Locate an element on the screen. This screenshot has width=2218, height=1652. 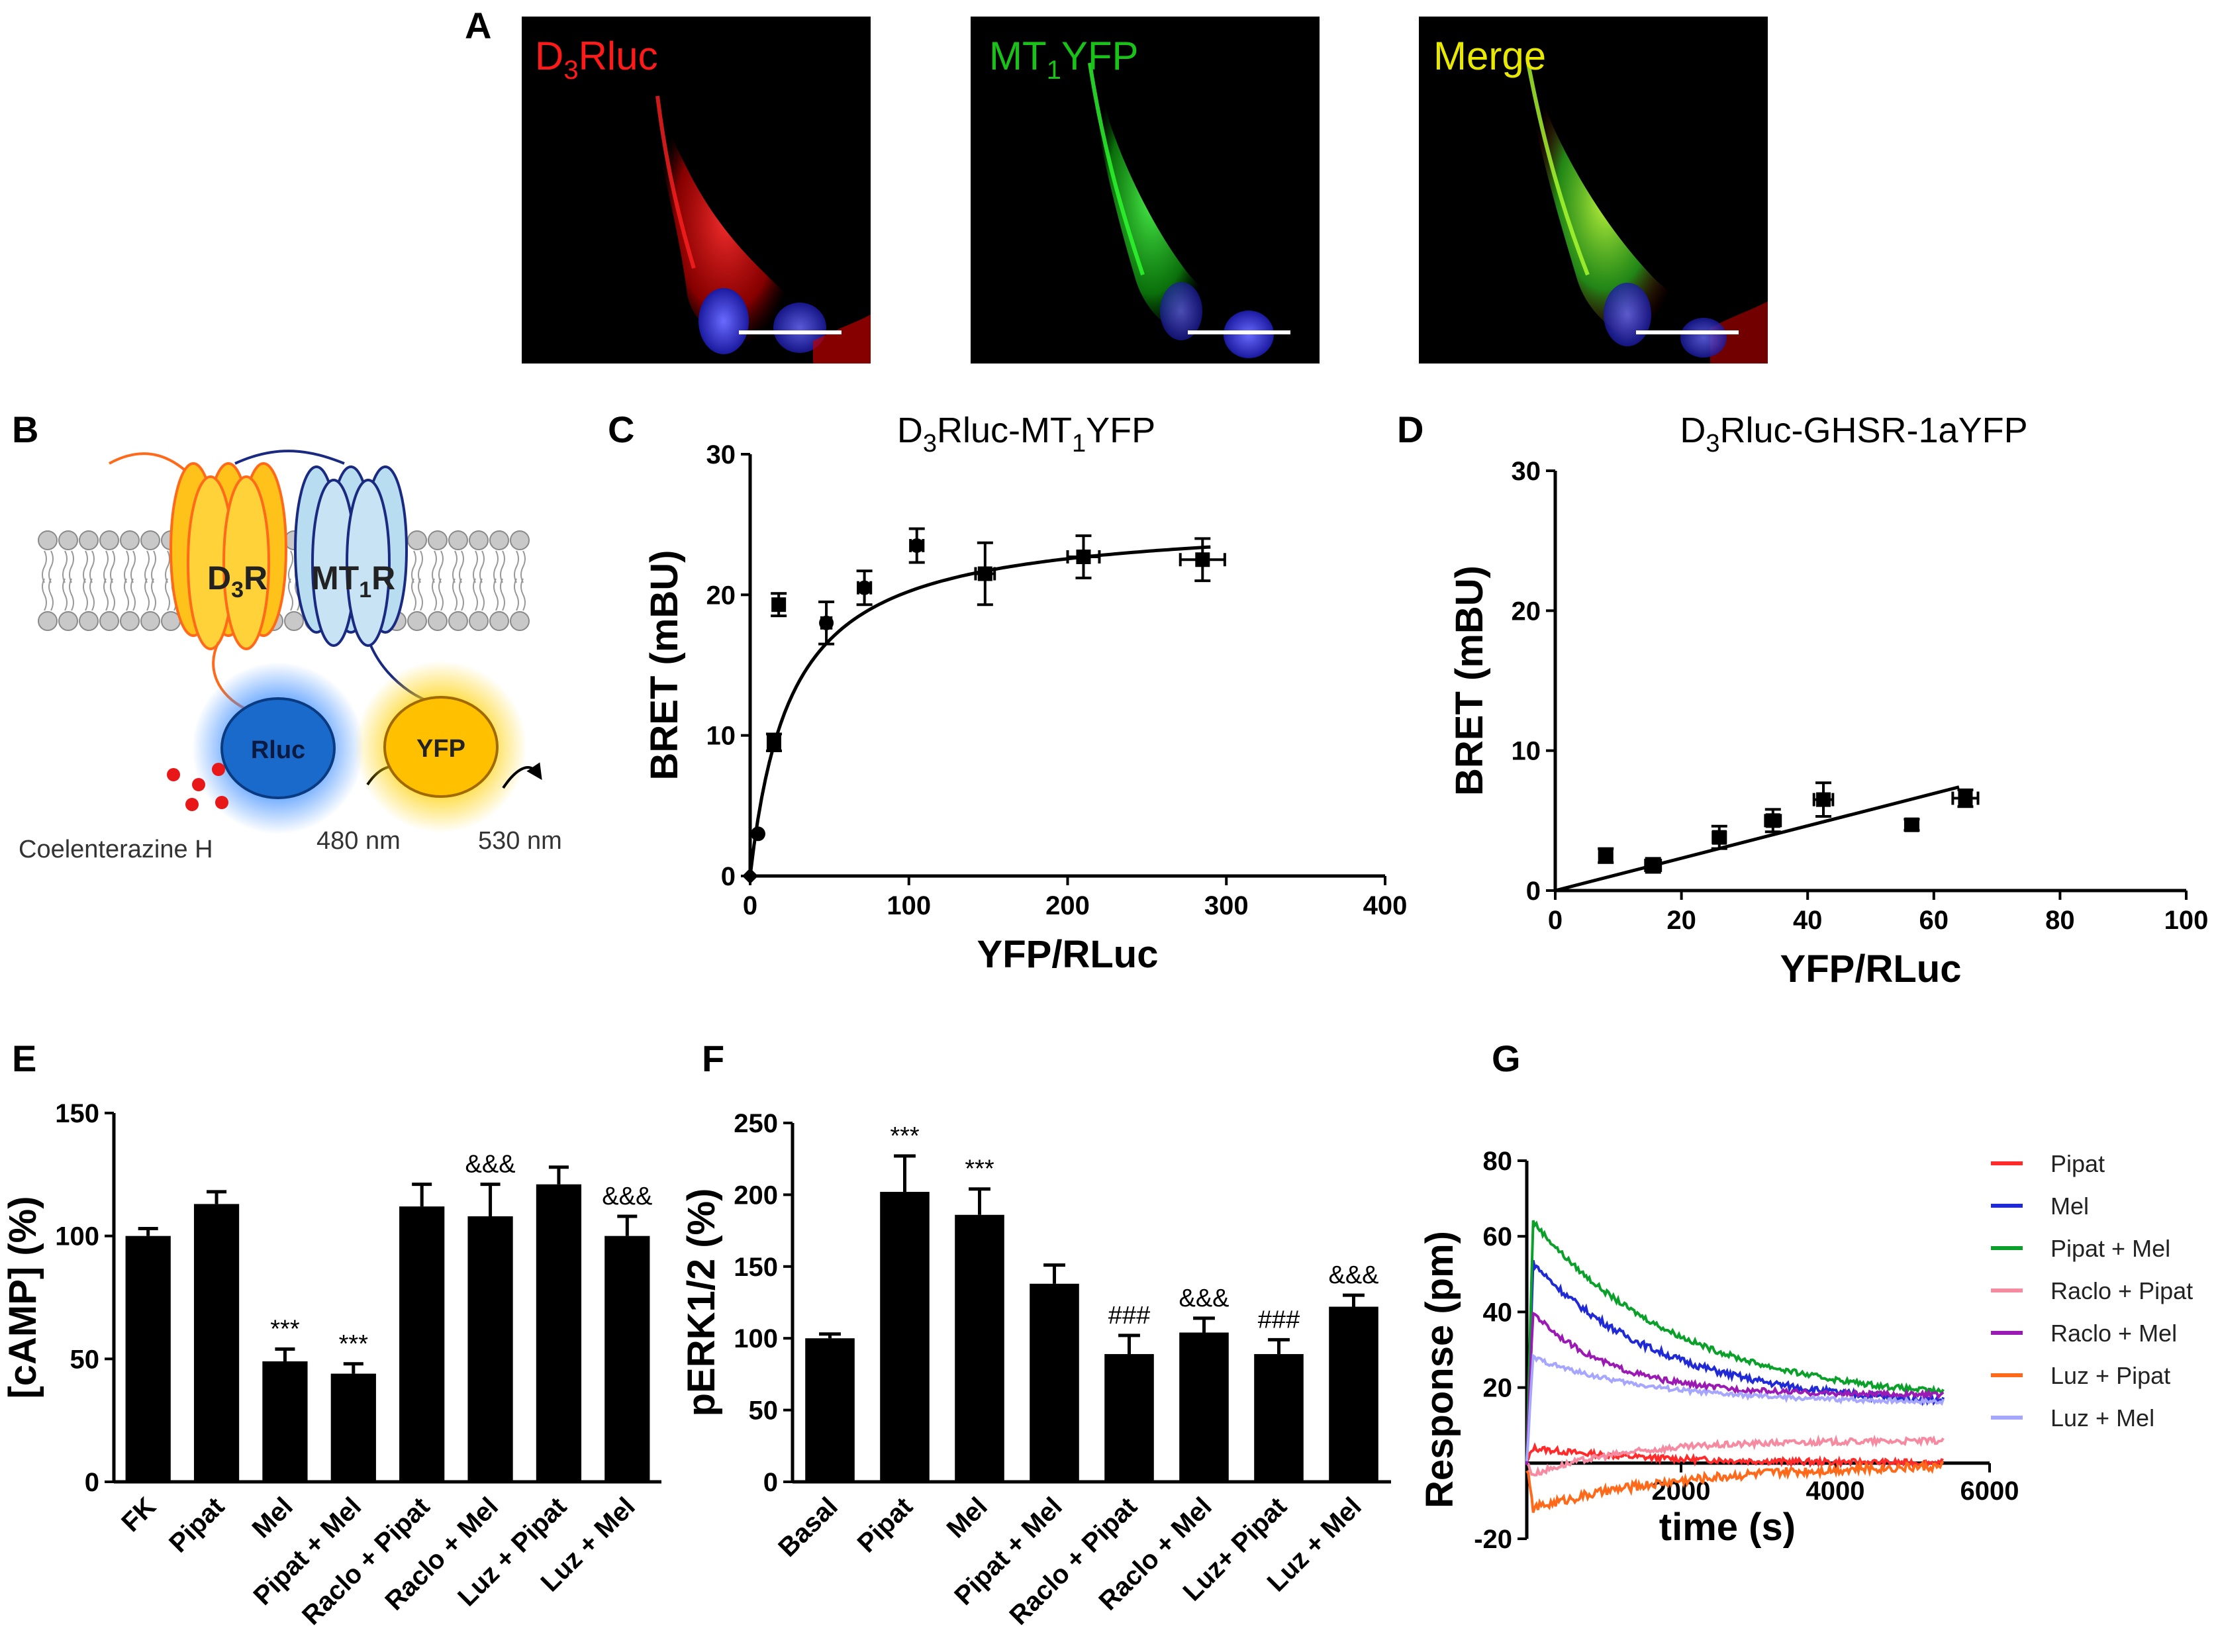
y-tick-label: 150 is located at coordinates (77, 1113).